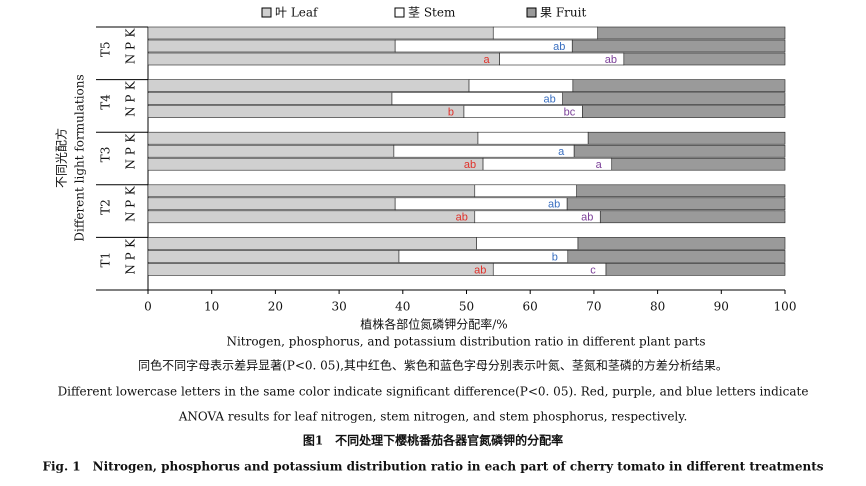 The image size is (866, 486). What do you see at coordinates (593, 307) in the screenshot?
I see `x-tick-label: 70` at bounding box center [593, 307].